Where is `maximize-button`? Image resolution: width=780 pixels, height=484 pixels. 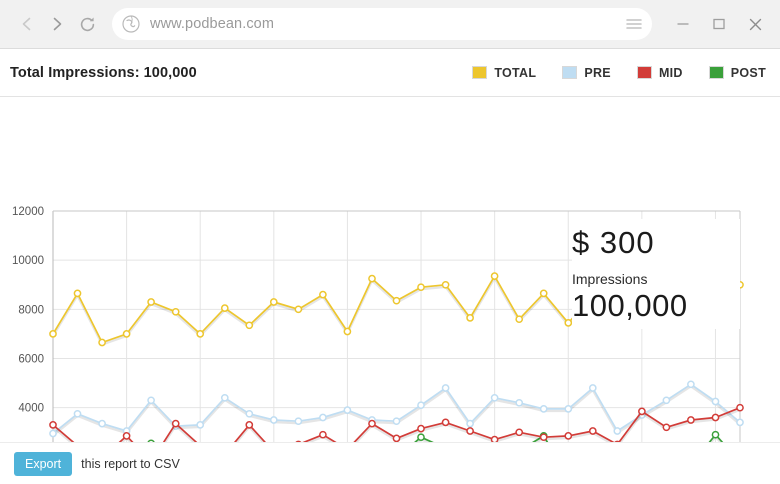 maximize-button is located at coordinates (719, 24).